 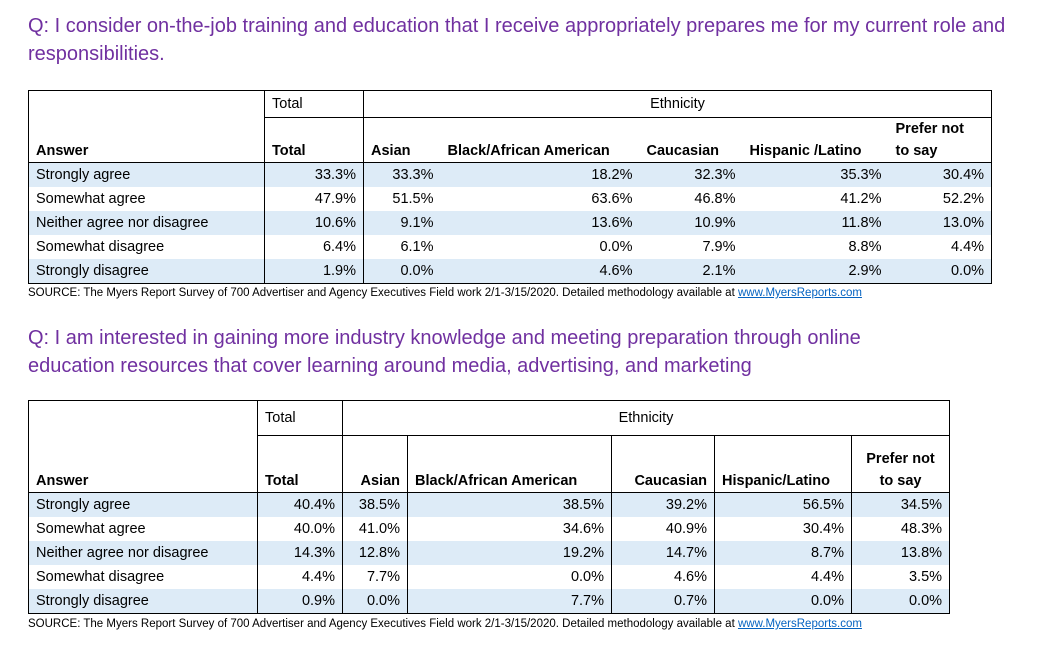 I want to click on value-cell: 11.8%, so click(x=815, y=223).